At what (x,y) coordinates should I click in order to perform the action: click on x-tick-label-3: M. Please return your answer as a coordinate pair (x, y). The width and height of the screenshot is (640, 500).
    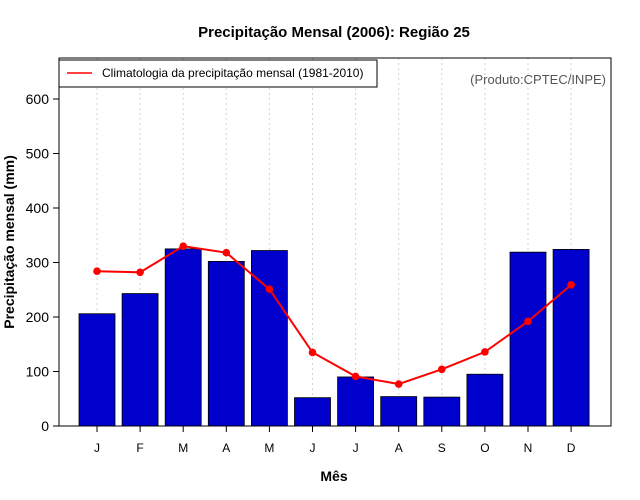
    Looking at the image, I should click on (183, 448).